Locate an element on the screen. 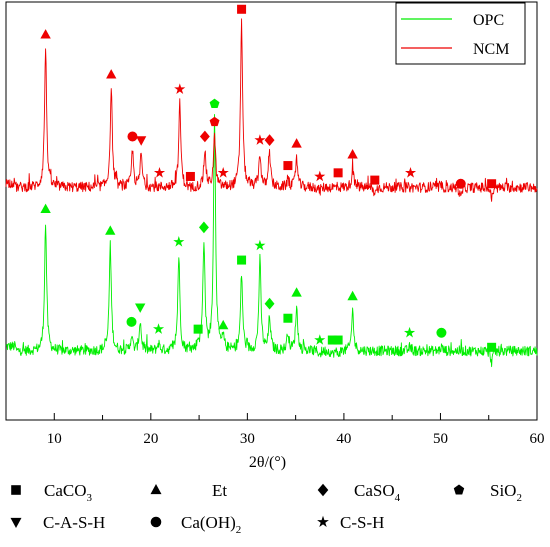 The image size is (550, 547). key-marker-caso4 is located at coordinates (323, 490).